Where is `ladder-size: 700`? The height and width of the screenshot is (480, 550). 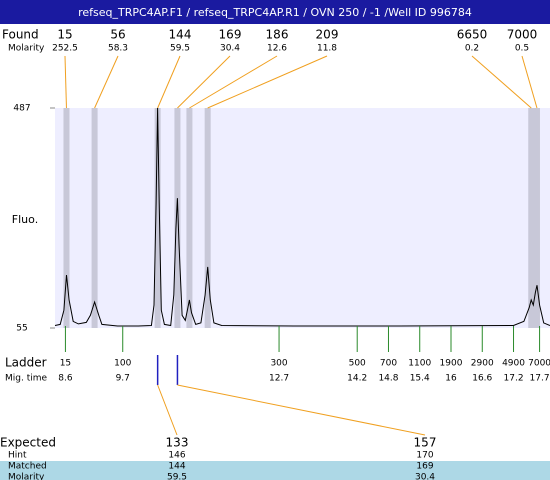
ladder-size: 700 is located at coordinates (388, 364).